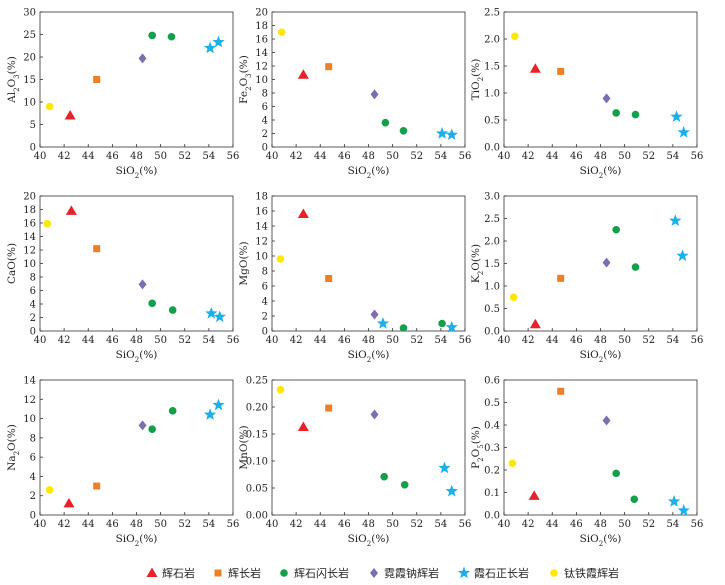 Image resolution: width=725 pixels, height=585 pixels. I want to click on legend-label: 霞石正长岩, so click(501, 573).